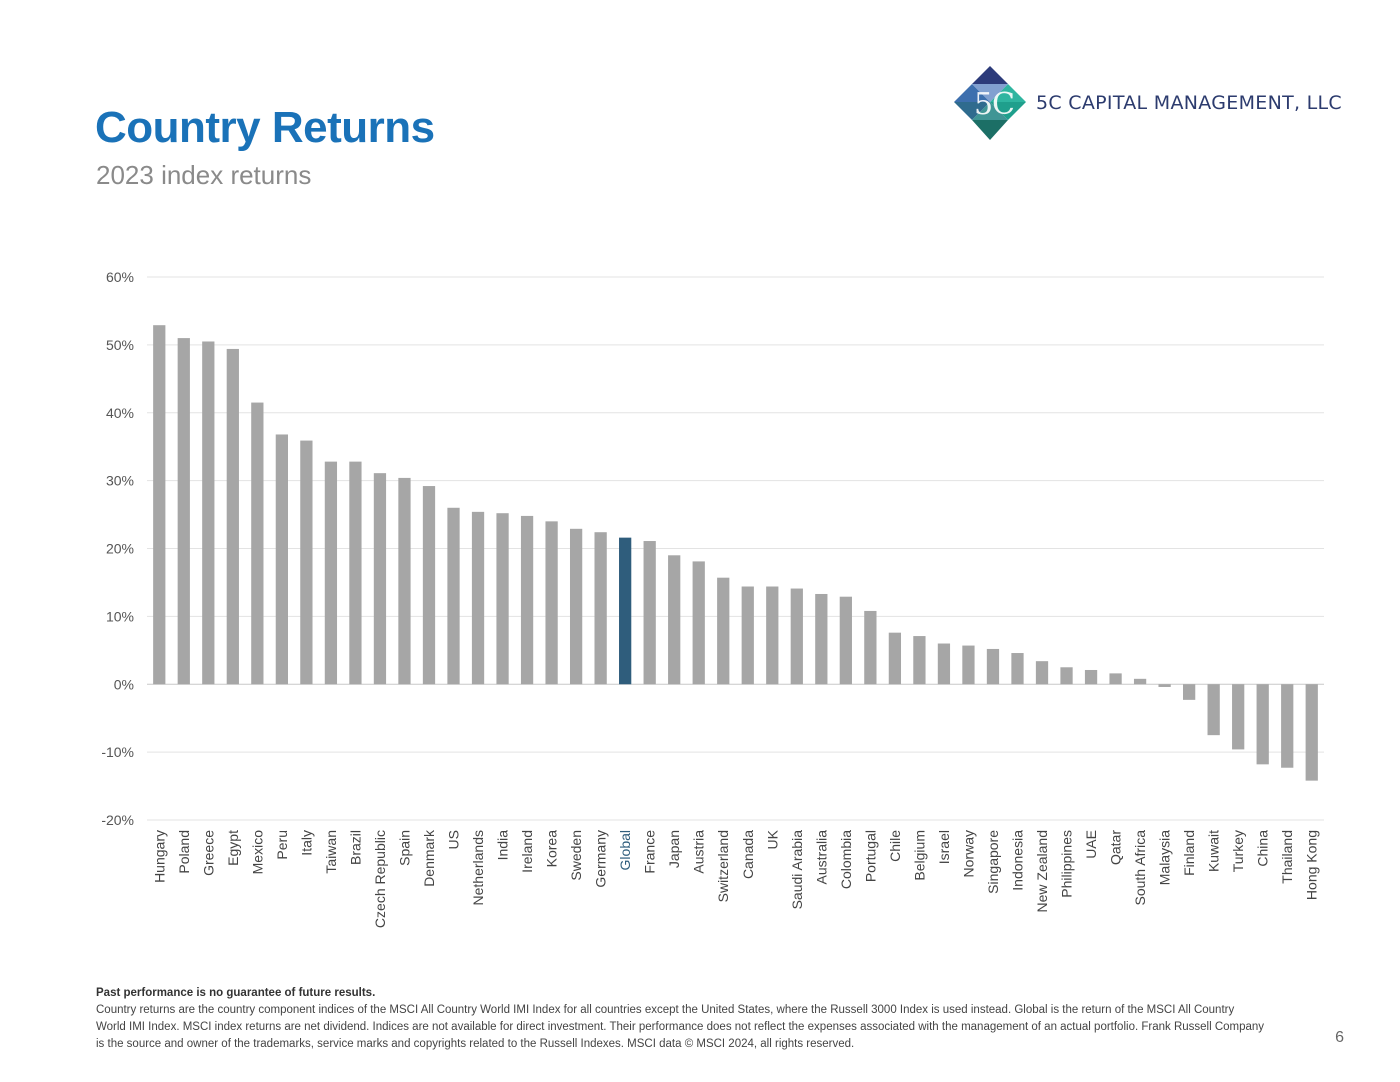 The height and width of the screenshot is (1082, 1400). I want to click on bar-greece, so click(208, 513).